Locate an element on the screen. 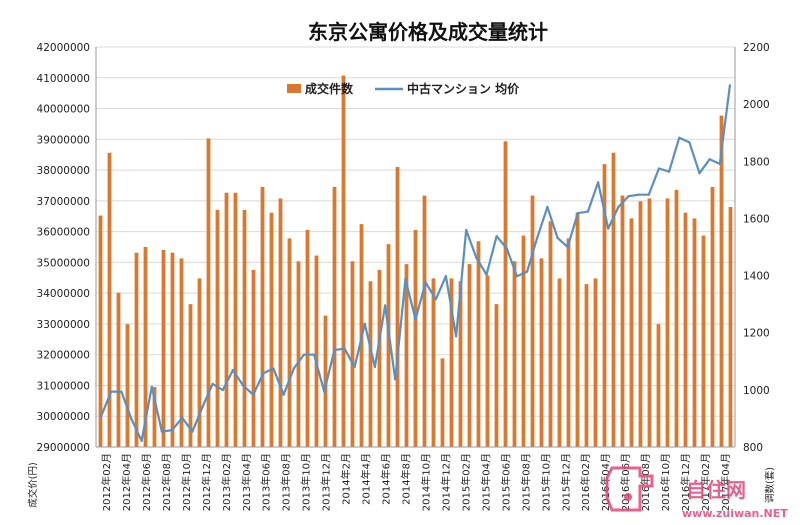  x-tick: 2016年10月 is located at coordinates (665, 482).